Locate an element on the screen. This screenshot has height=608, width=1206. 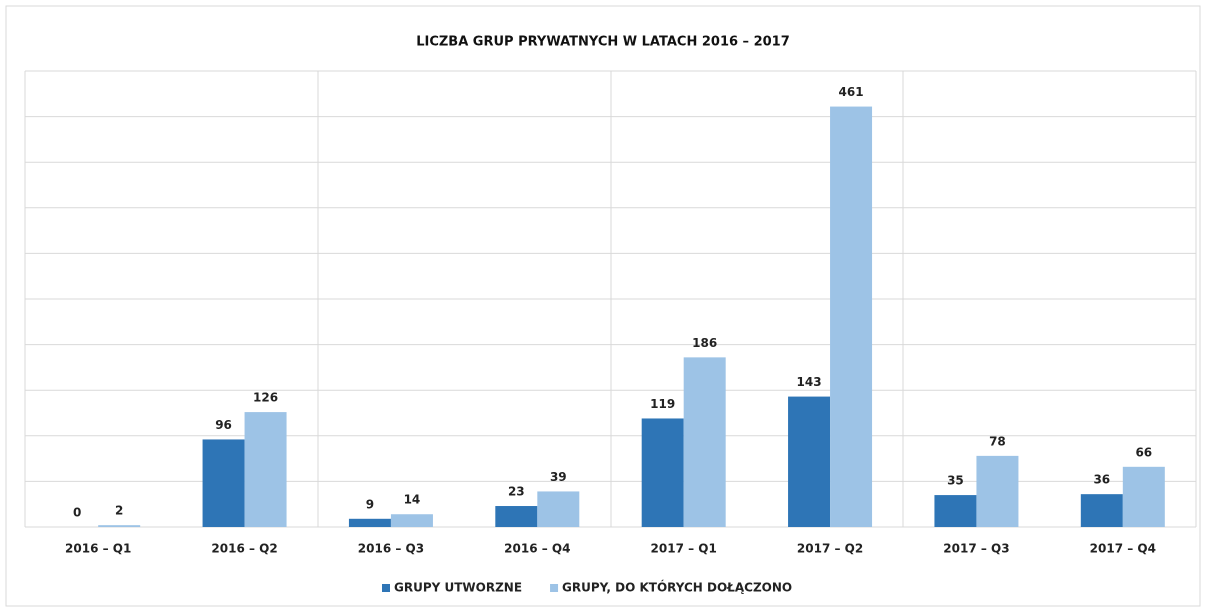
x-tick-label: 2017 – Q2 is located at coordinates (830, 549).